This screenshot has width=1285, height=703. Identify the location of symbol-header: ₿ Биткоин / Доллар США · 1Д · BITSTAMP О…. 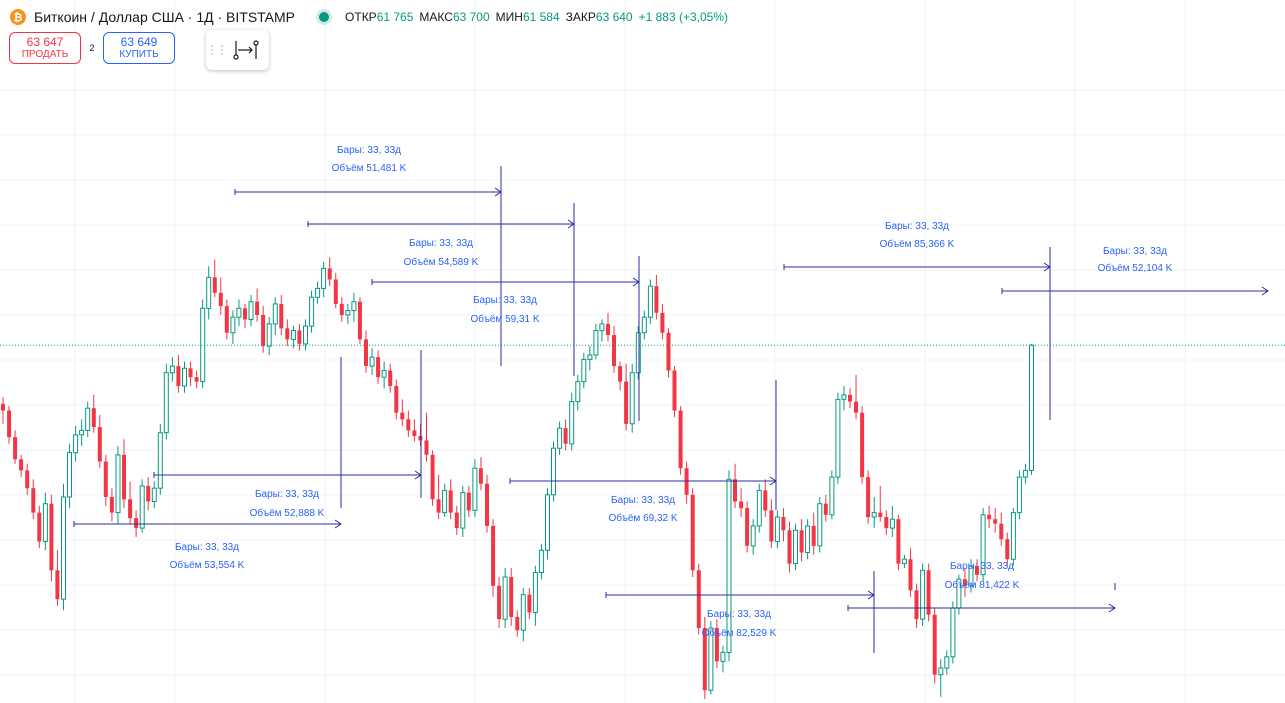
(642, 17).